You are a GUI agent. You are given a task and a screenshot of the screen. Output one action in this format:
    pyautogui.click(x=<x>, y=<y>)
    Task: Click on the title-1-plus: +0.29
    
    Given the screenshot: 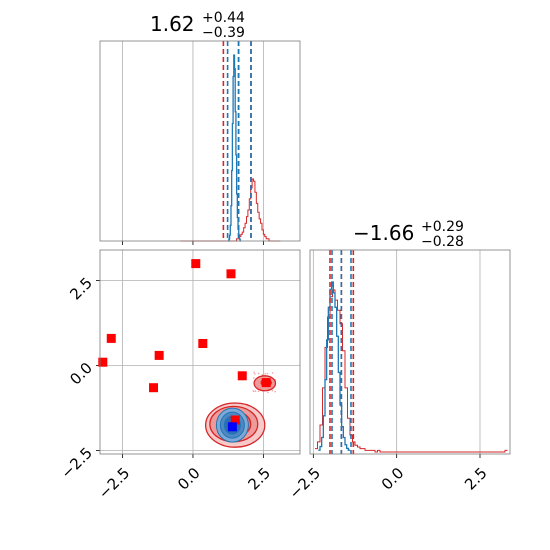 What is the action you would take?
    pyautogui.click(x=442, y=227)
    